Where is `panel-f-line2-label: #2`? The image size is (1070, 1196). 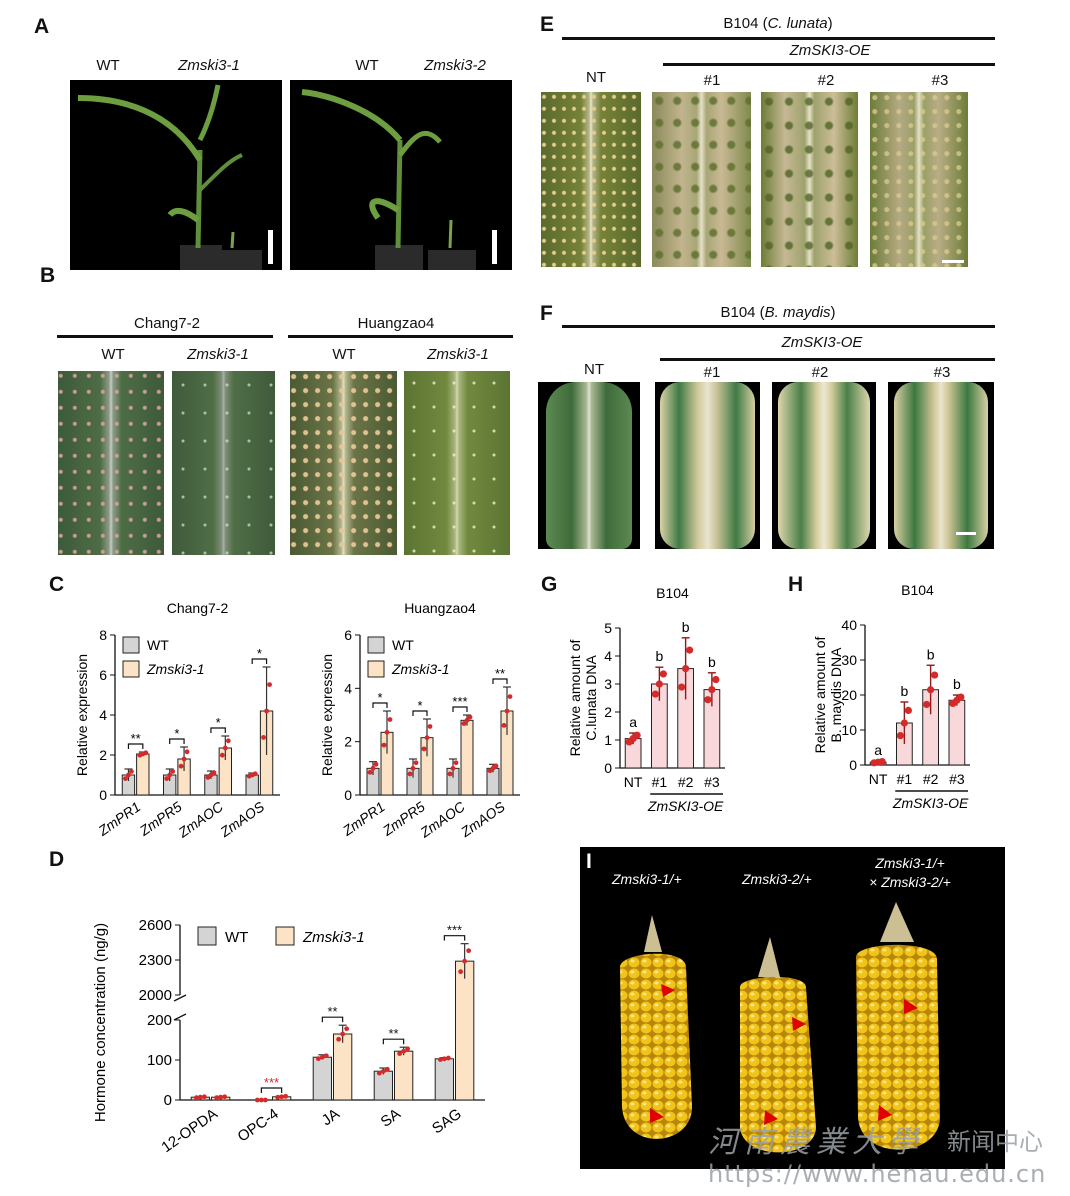 panel-f-line2-label: #2 is located at coordinates (820, 372).